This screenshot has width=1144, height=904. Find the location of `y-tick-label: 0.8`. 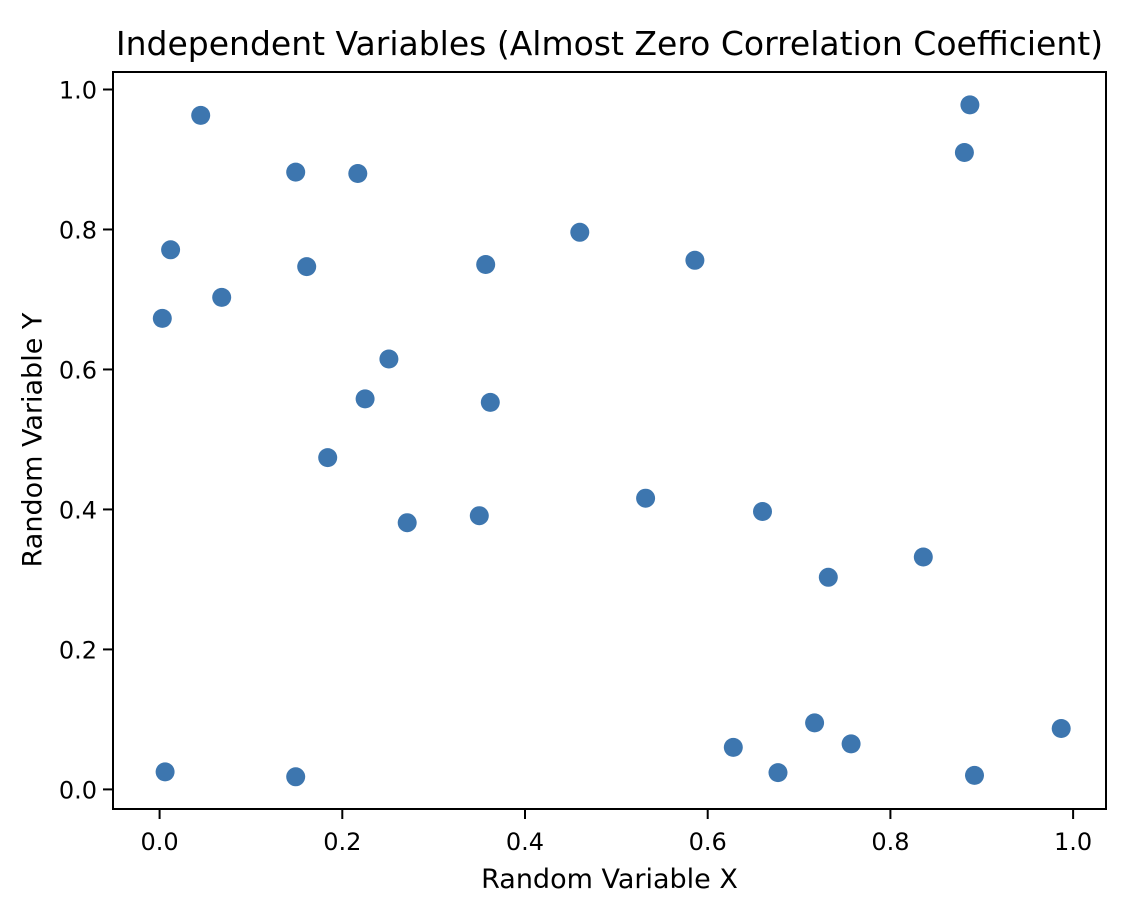

y-tick-label: 0.8 is located at coordinates (78, 230).